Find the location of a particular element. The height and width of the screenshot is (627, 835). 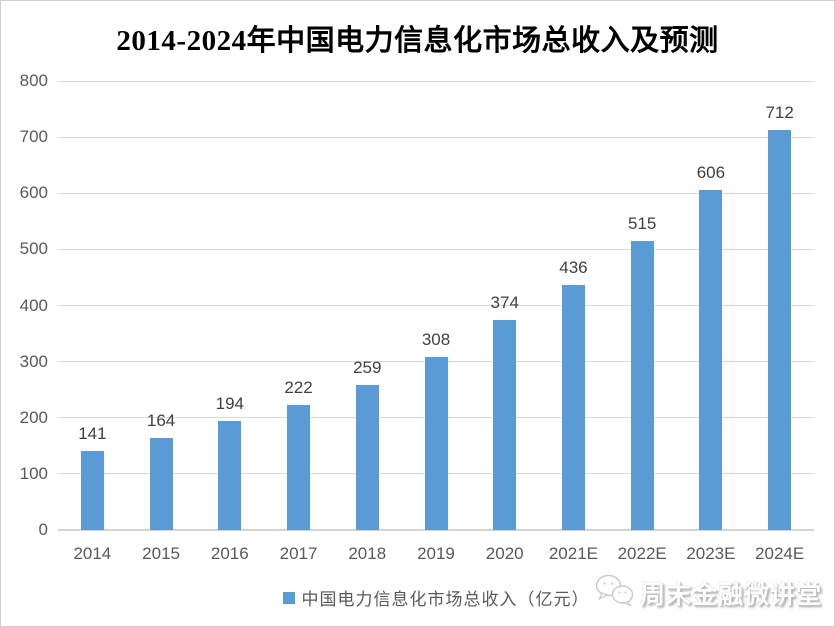

x-tick-label: 2021E is located at coordinates (573, 553).